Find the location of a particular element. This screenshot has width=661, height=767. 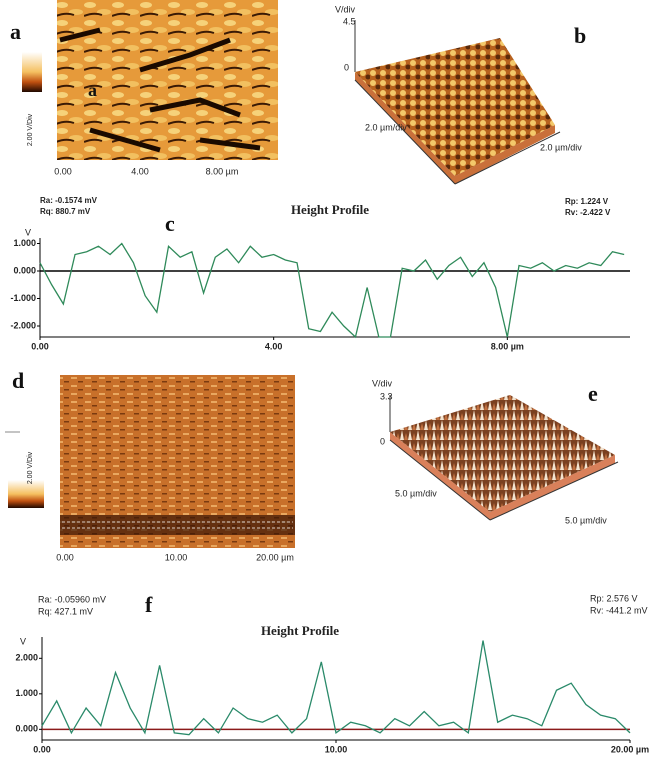

stat: Rv: -2.422 V is located at coordinates (588, 212).